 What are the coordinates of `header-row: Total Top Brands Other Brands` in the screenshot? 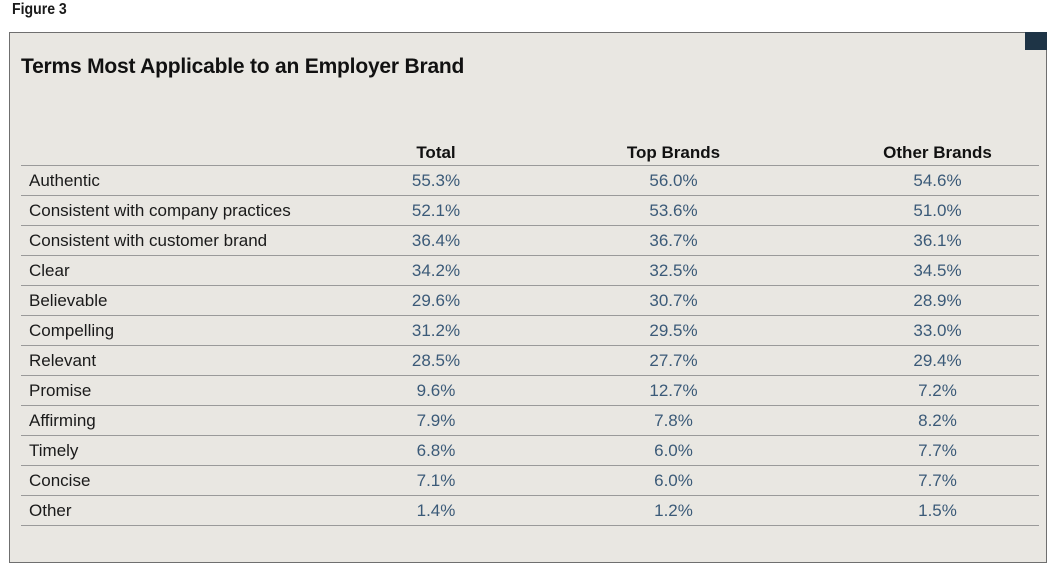 It's located at (530, 150).